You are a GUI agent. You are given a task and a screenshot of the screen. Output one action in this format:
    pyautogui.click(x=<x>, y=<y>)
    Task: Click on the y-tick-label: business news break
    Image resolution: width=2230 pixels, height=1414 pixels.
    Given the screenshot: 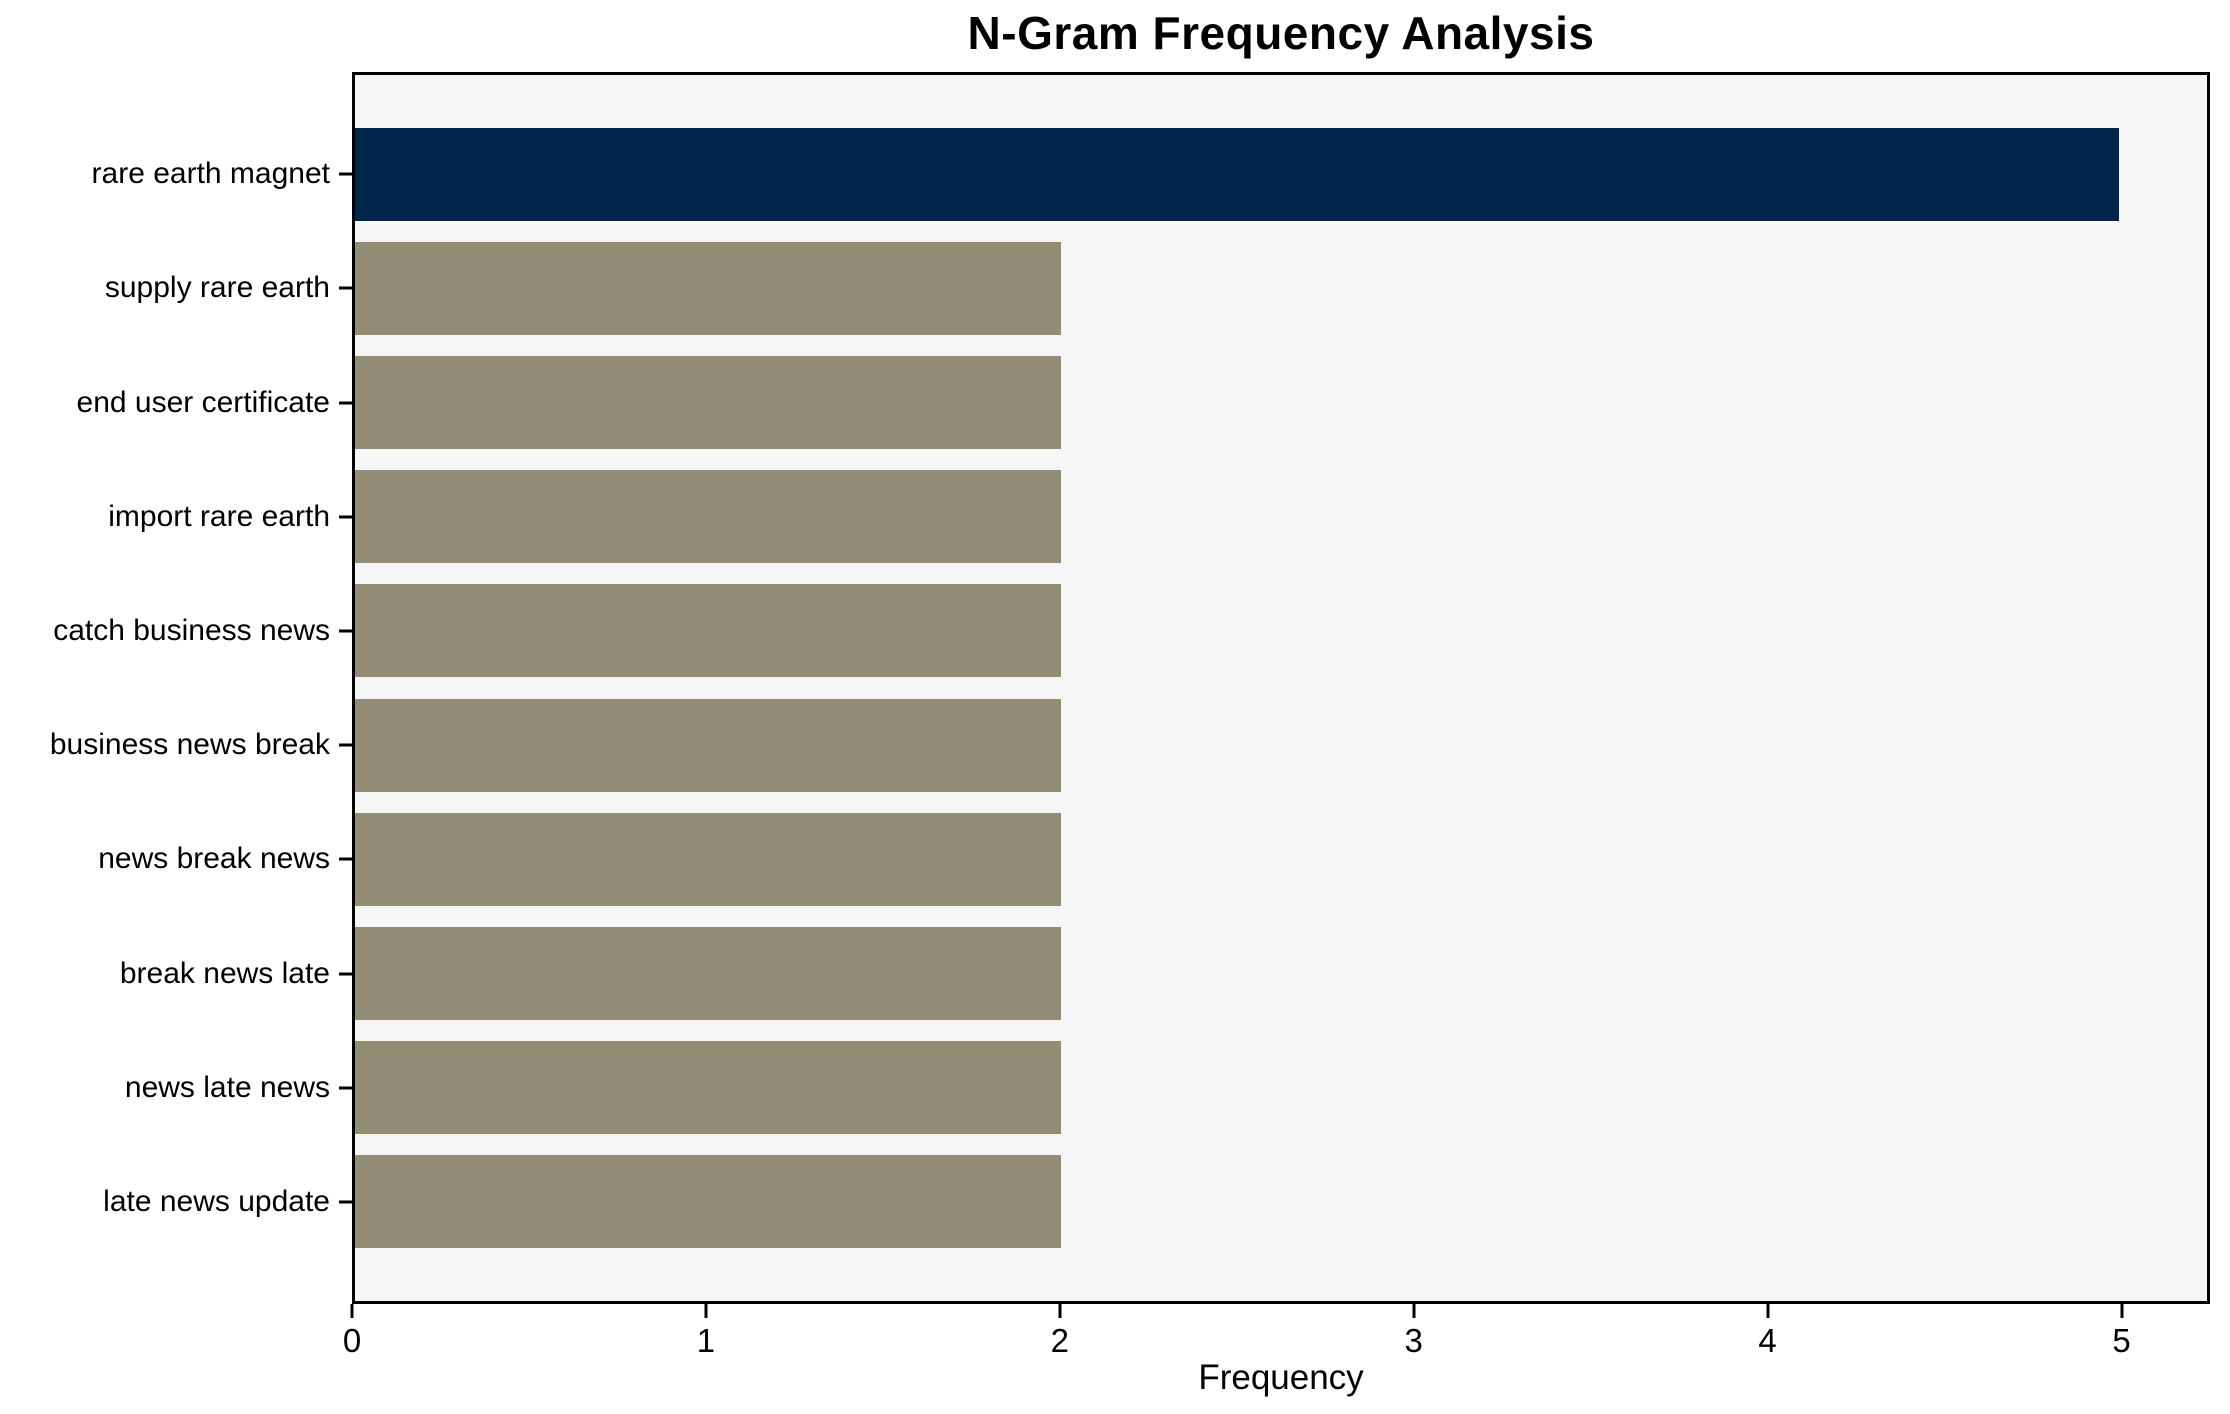 What is the action you would take?
    pyautogui.click(x=189, y=745)
    